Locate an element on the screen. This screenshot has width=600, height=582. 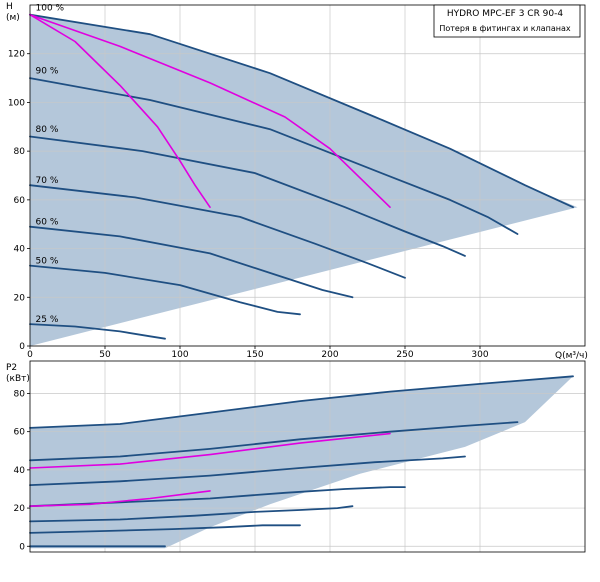
speed-label: 100 % is located at coordinates (50, 8).